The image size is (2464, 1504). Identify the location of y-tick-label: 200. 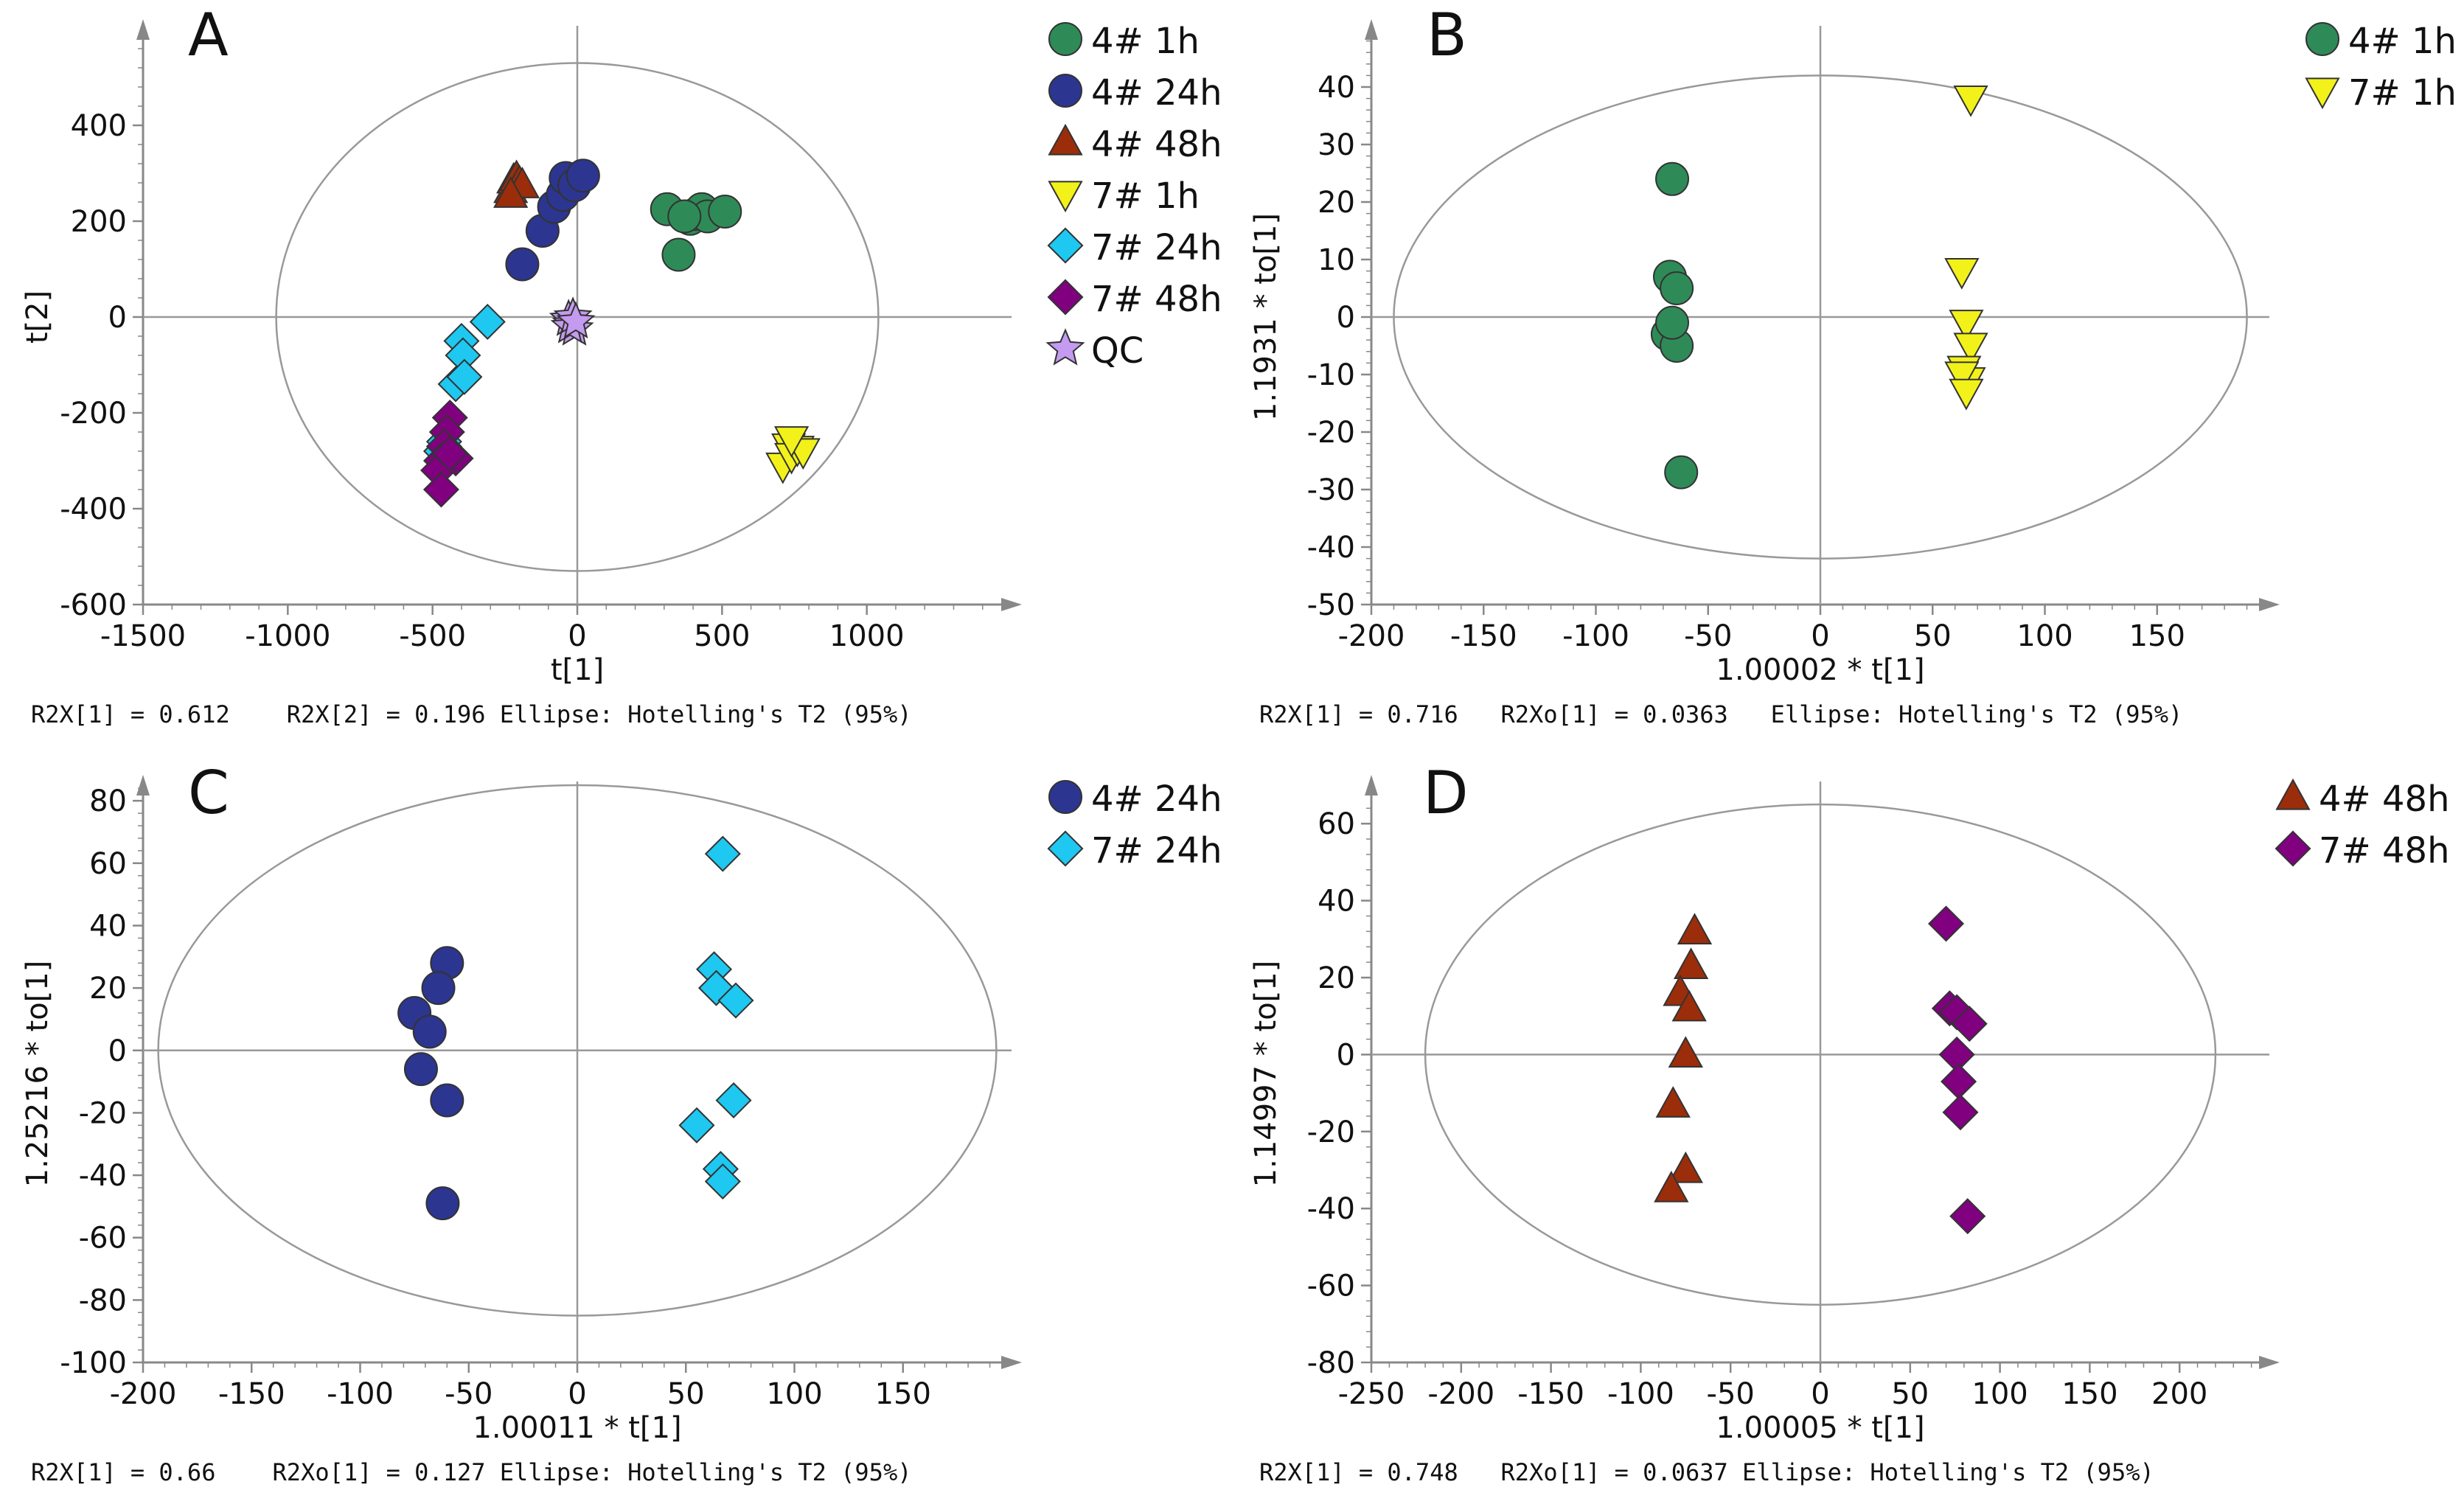
(99, 222).